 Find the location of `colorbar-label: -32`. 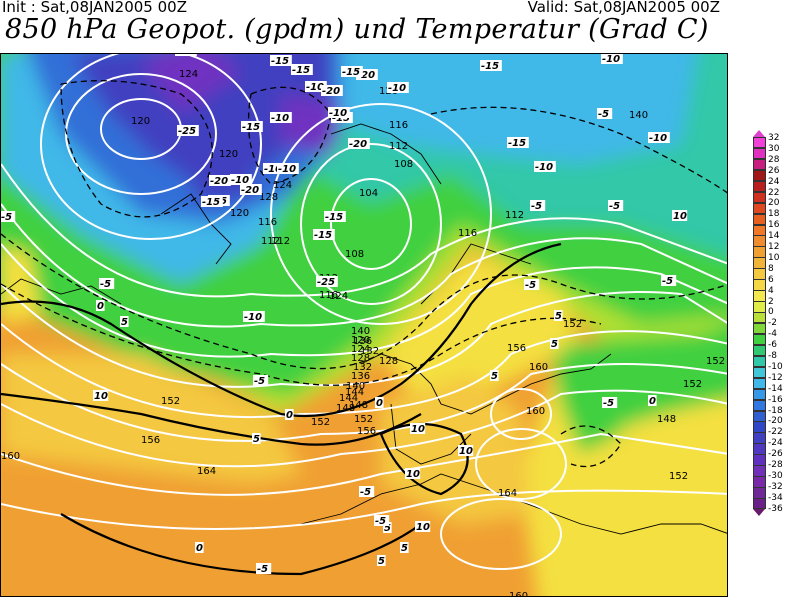

colorbar-label: -32 is located at coordinates (775, 486).